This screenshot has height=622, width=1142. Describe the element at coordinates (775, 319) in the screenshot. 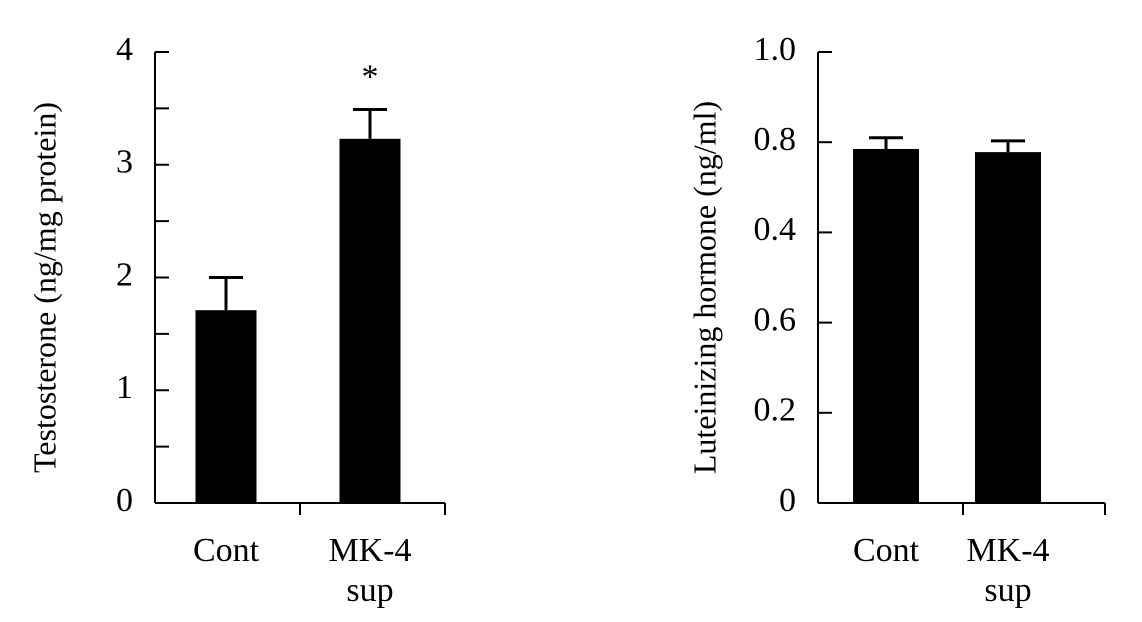

I see `y-tick-label: 0.6` at that location.